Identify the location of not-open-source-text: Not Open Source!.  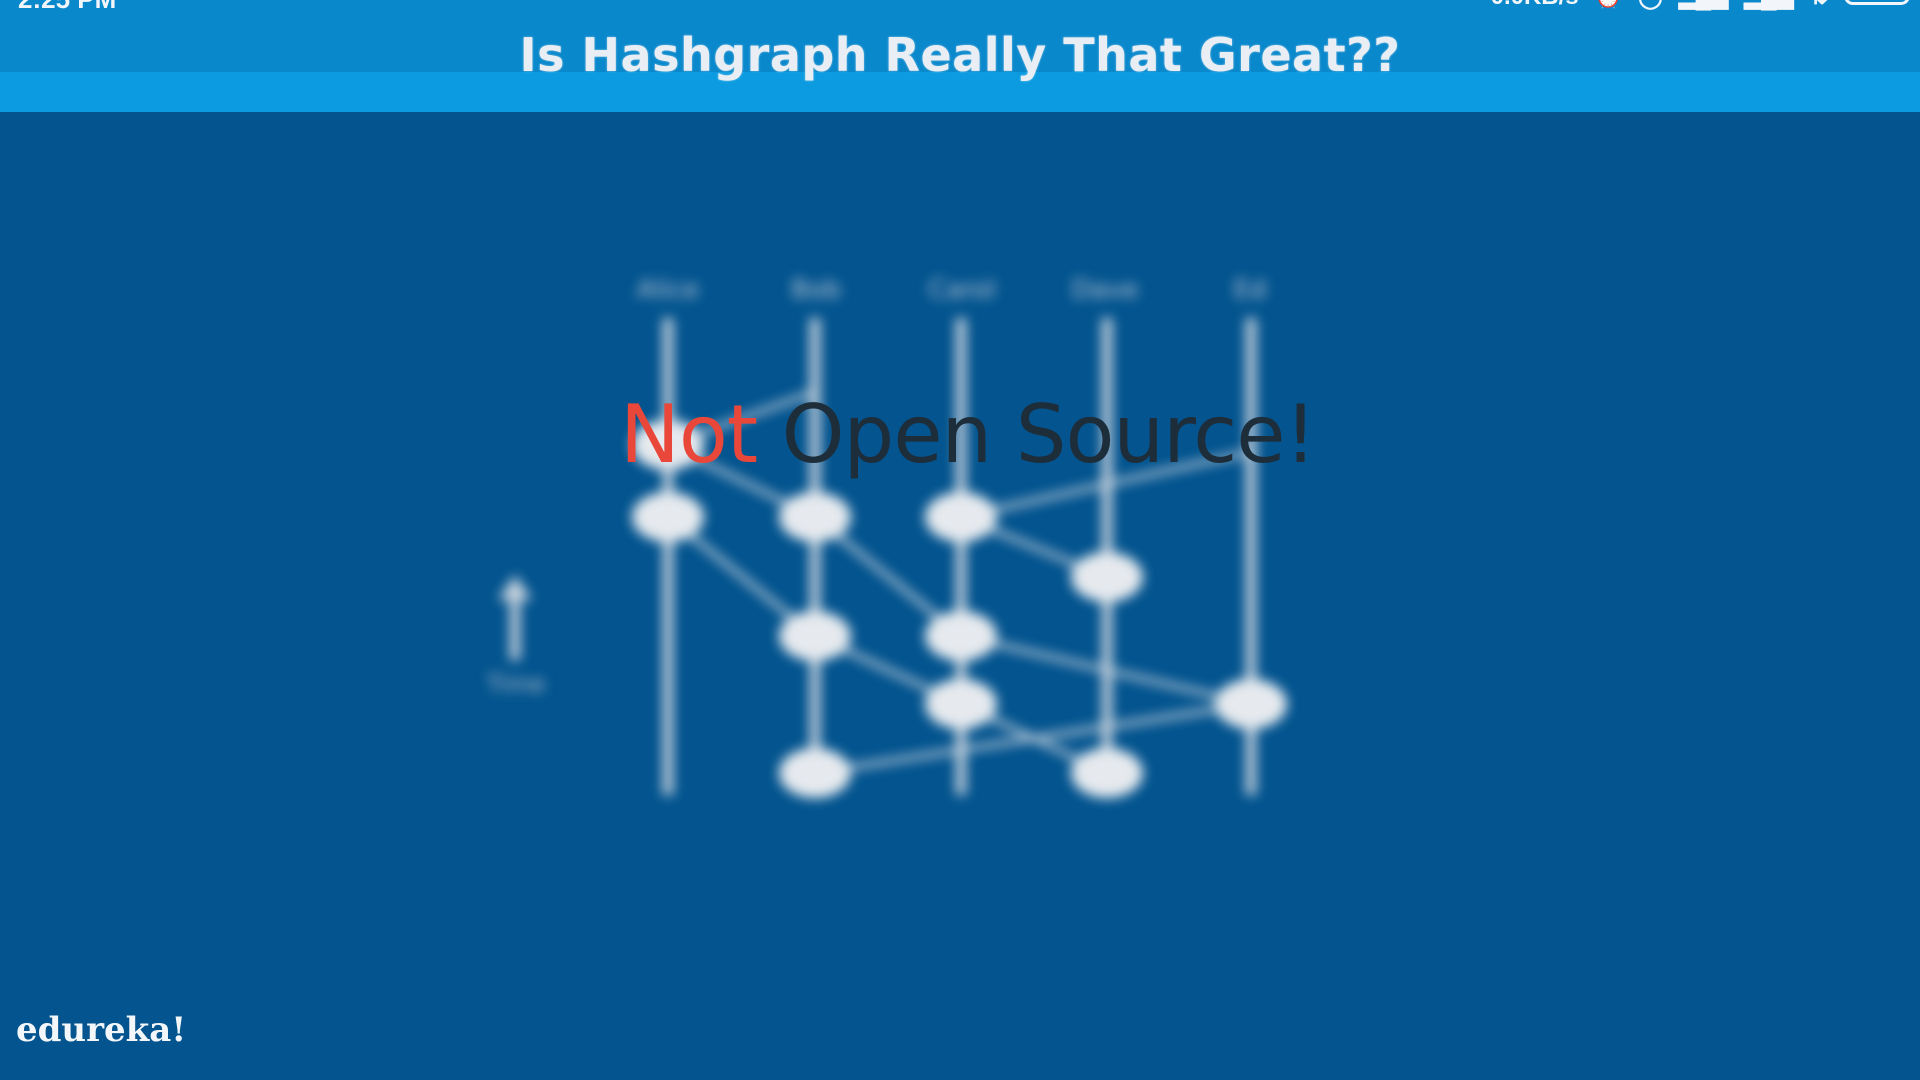
(968, 434).